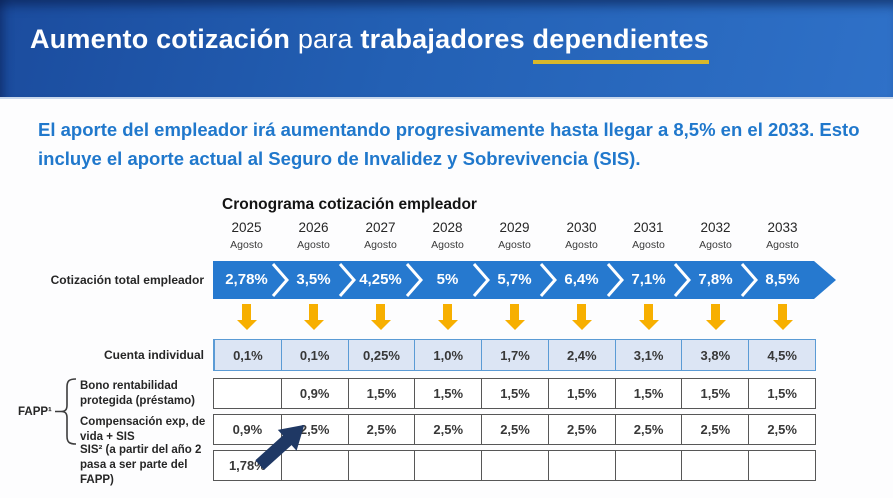 Image resolution: width=893 pixels, height=498 pixels. Describe the element at coordinates (514, 227) in the screenshot. I see `year-label: 2029` at that location.